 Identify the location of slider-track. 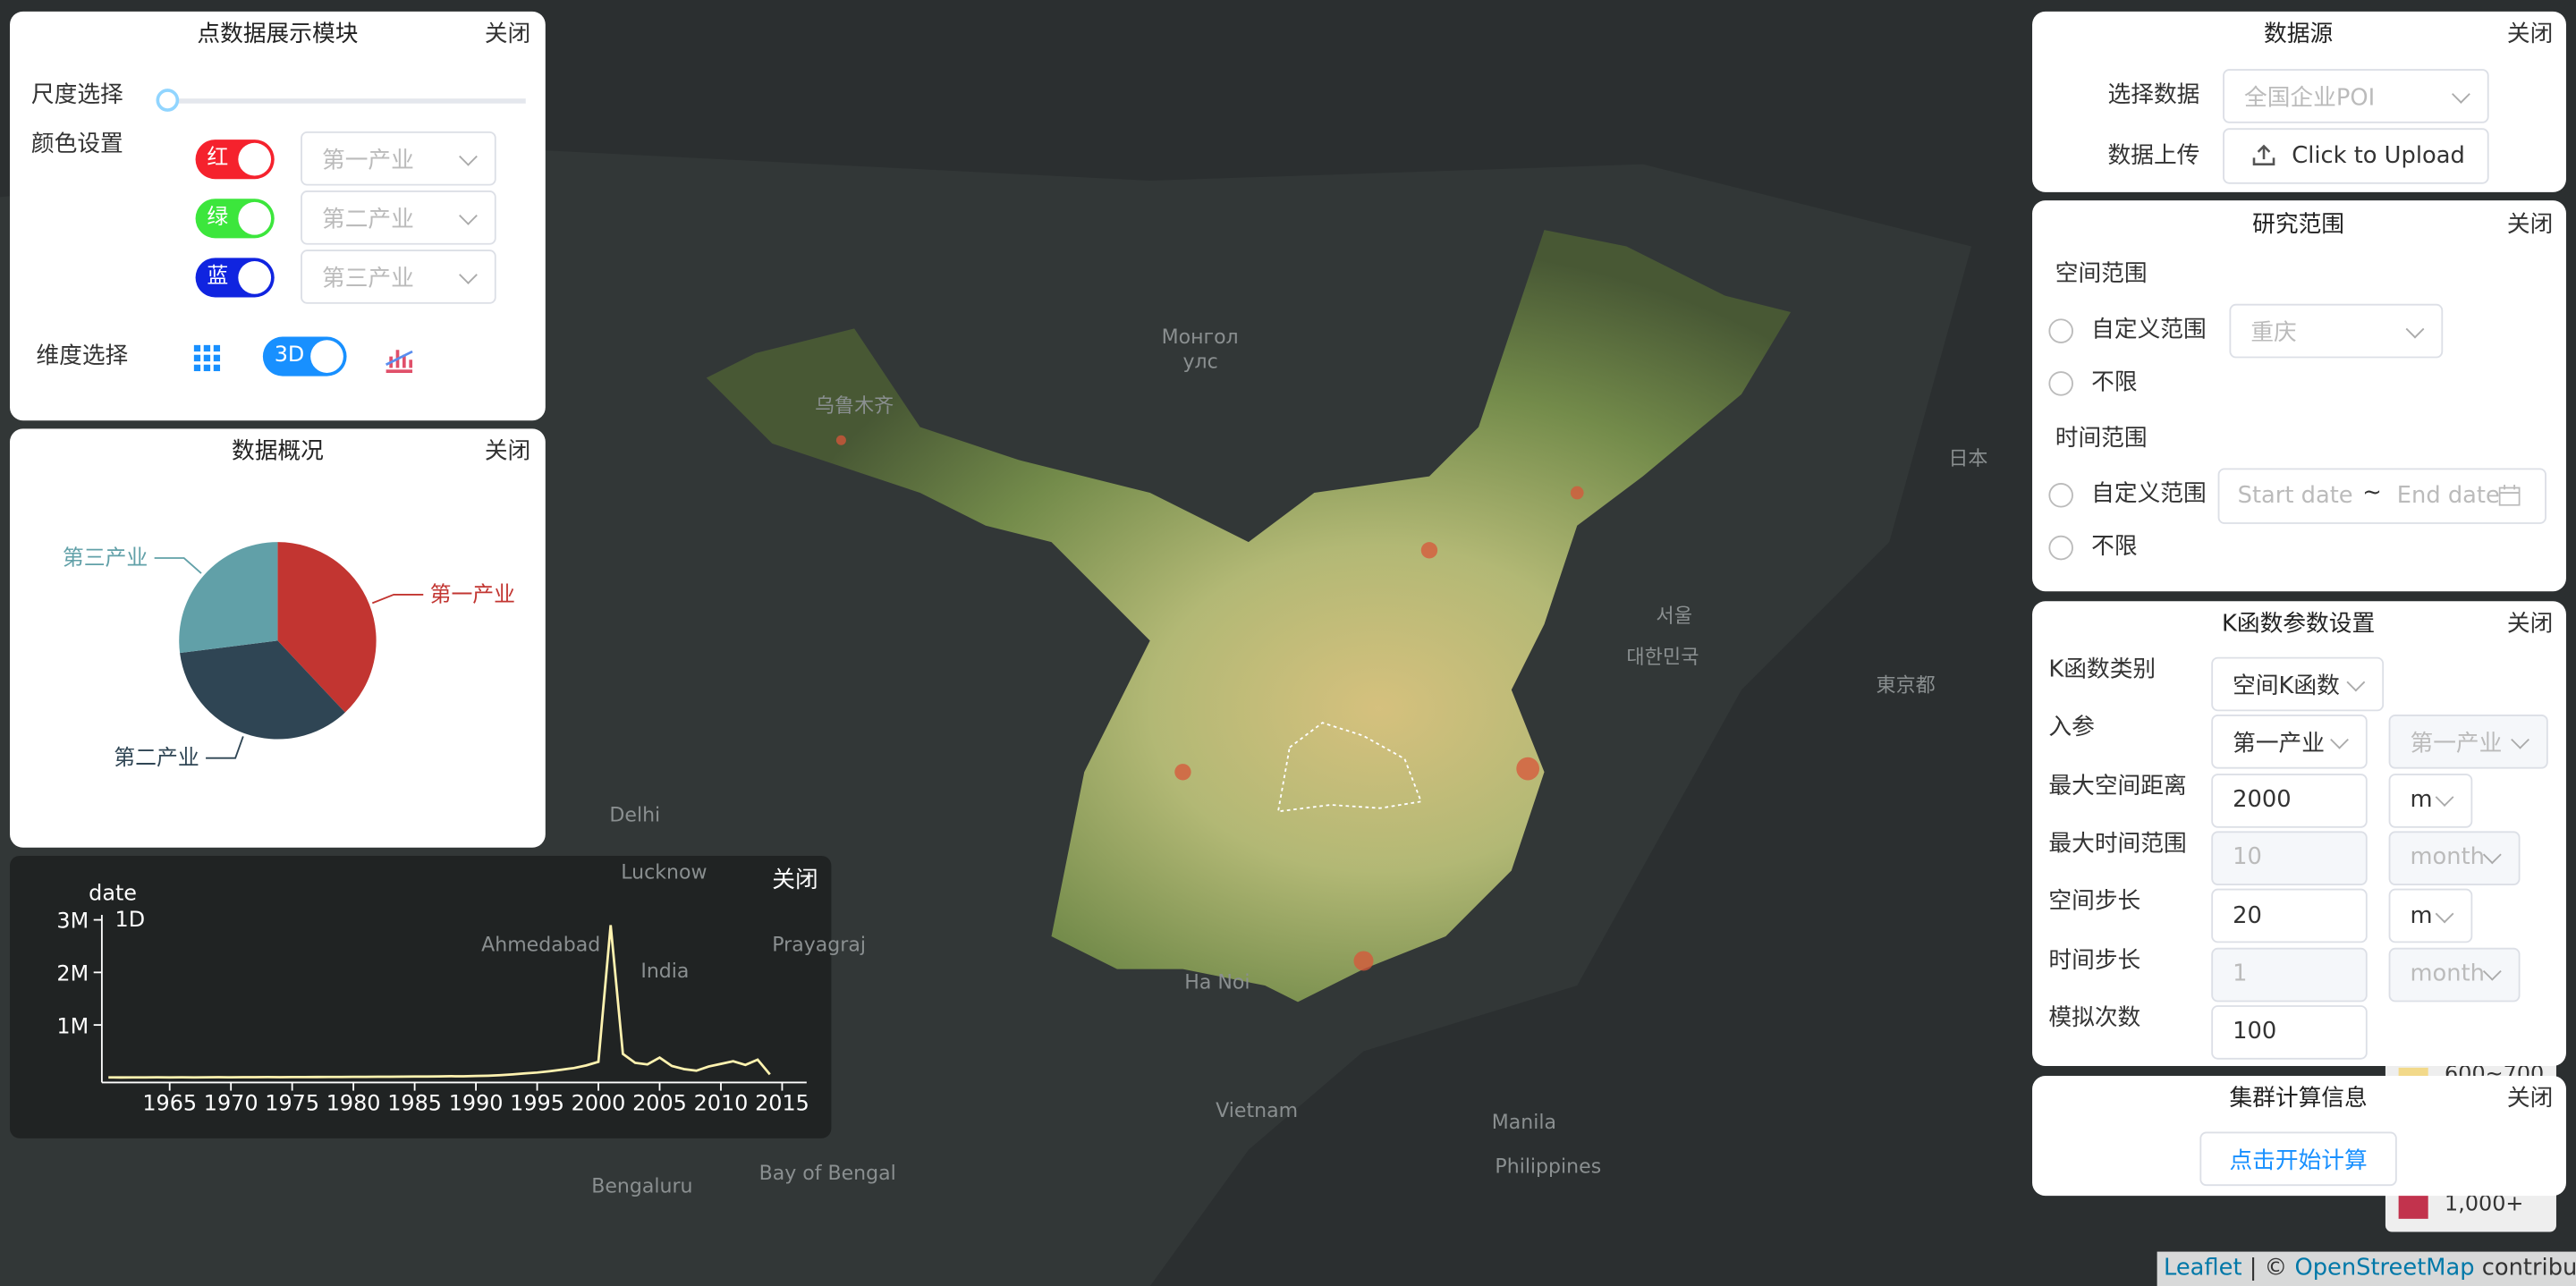
(346, 101).